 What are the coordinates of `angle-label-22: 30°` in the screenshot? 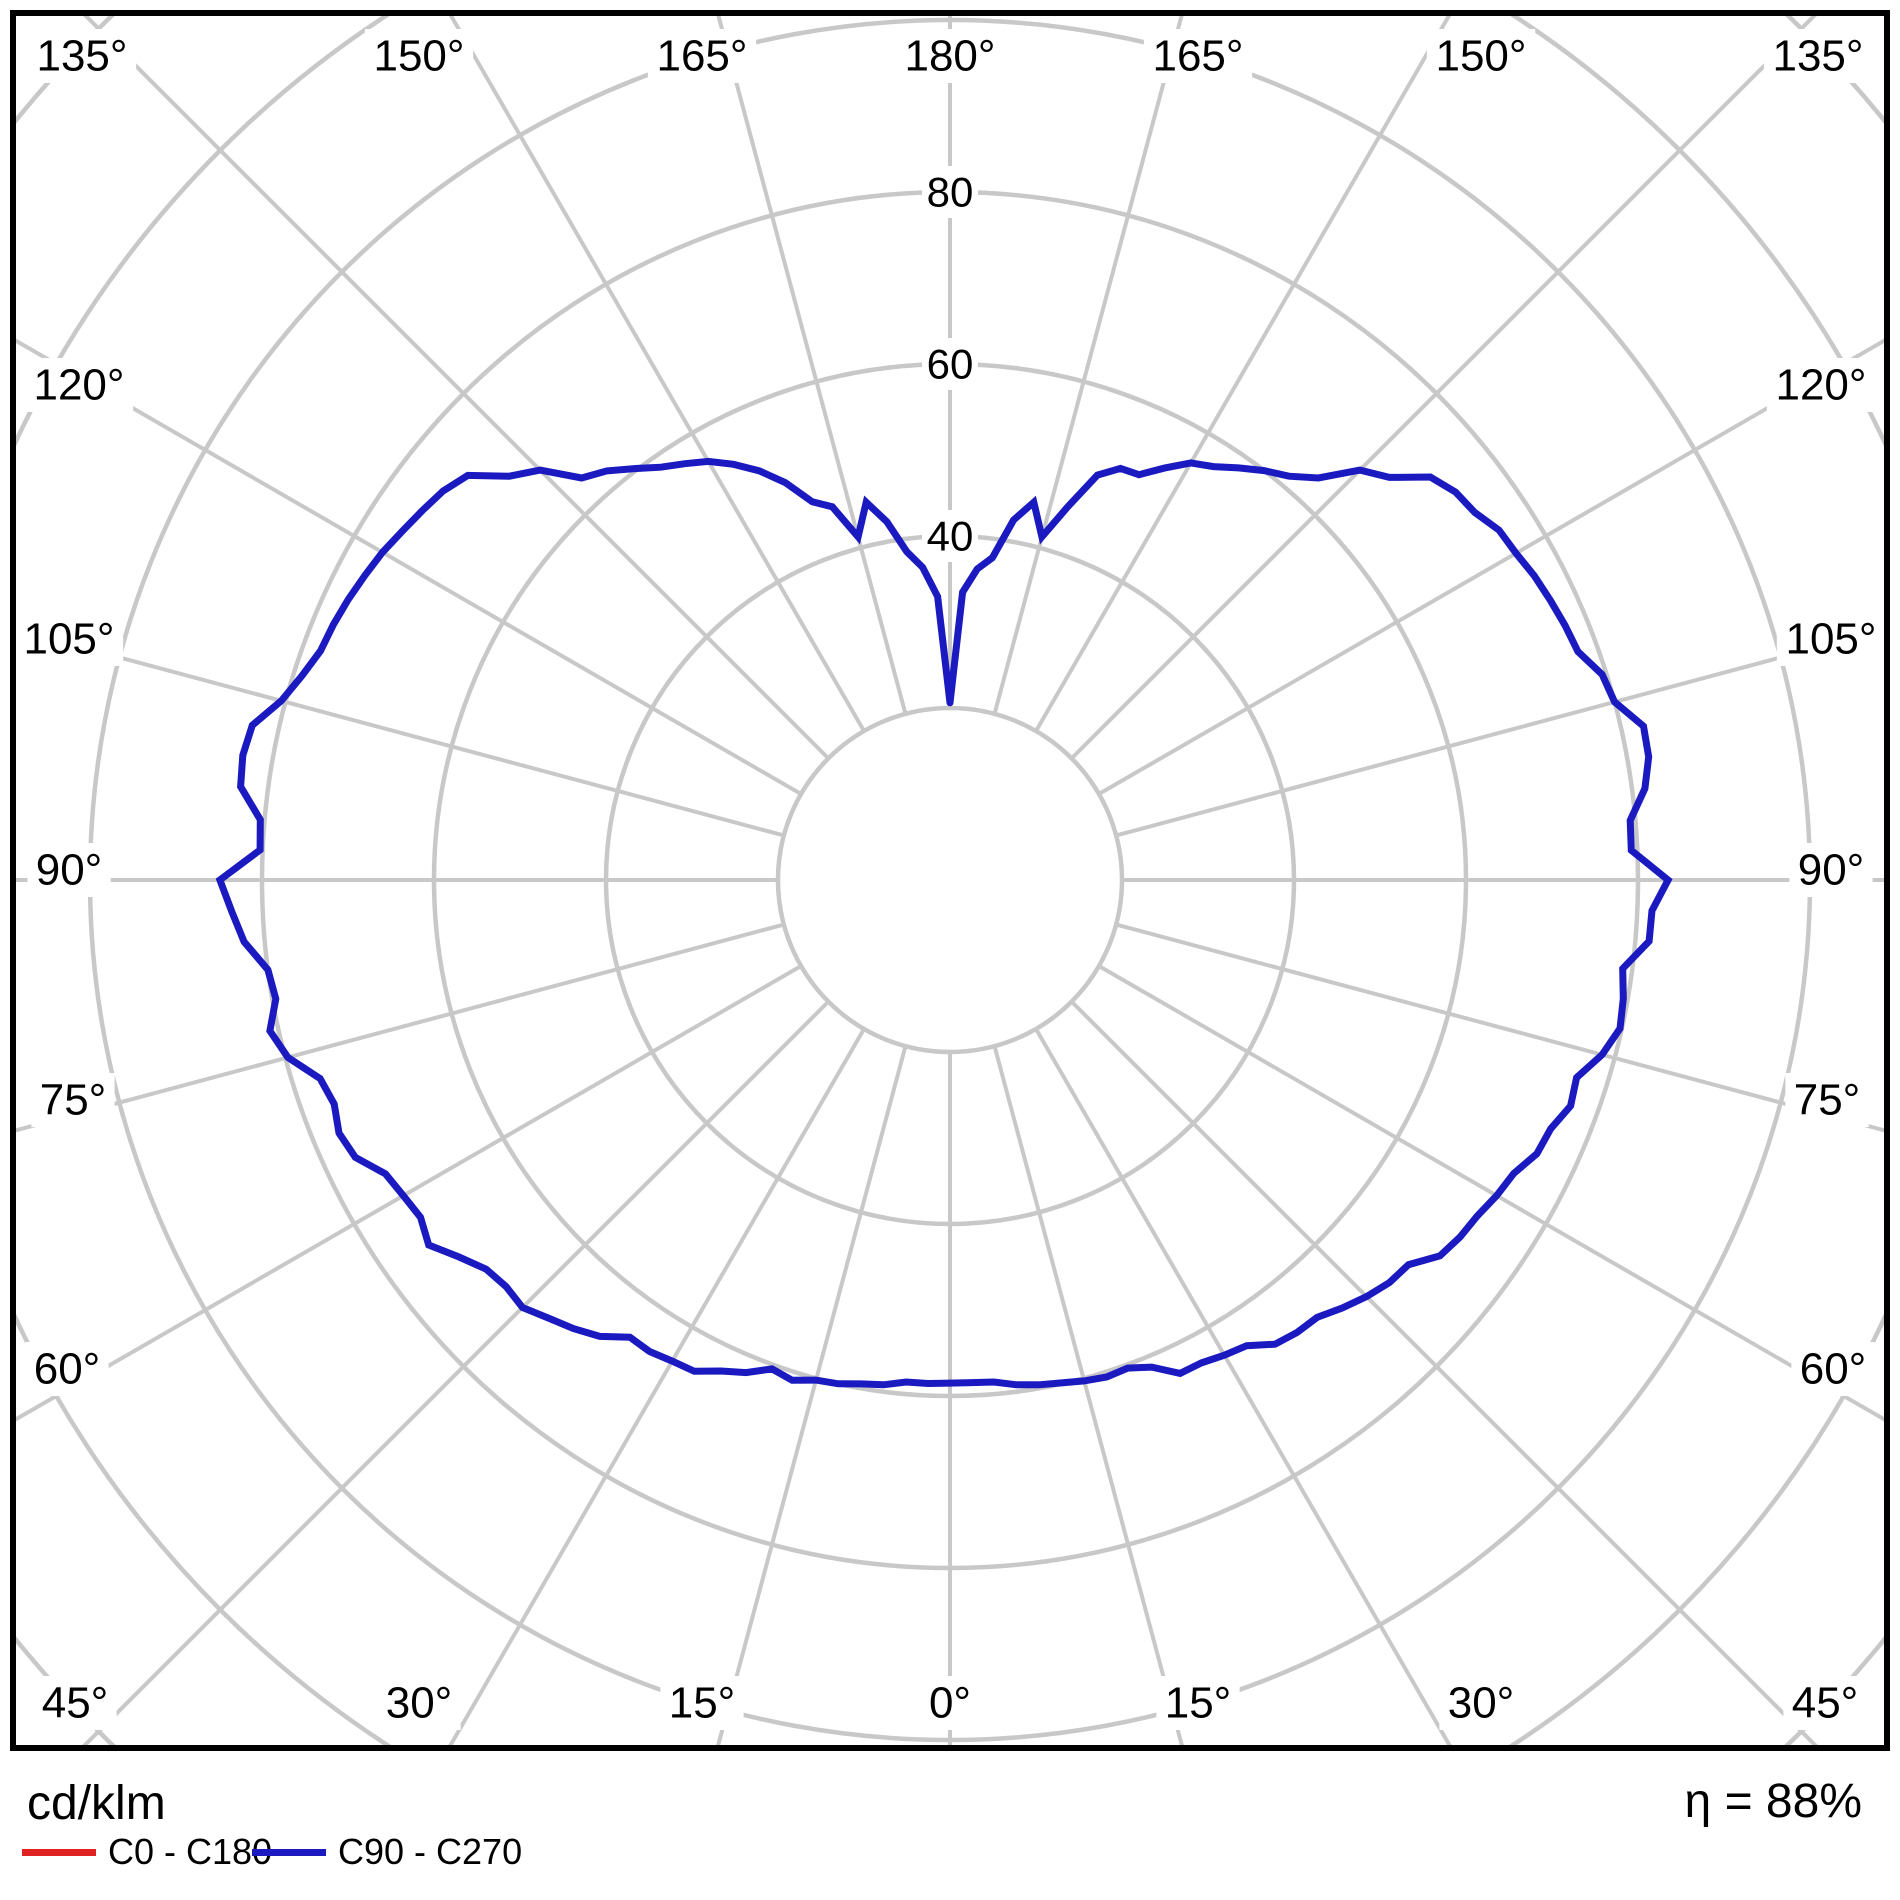 It's located at (1481, 1703).